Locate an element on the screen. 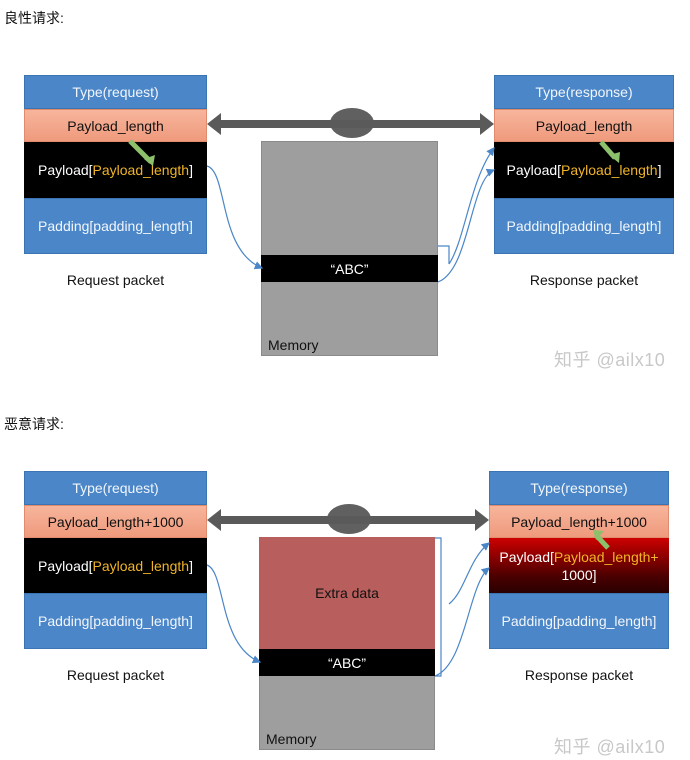  benign-request-payload: Payload[Payload_length] is located at coordinates (115, 170).